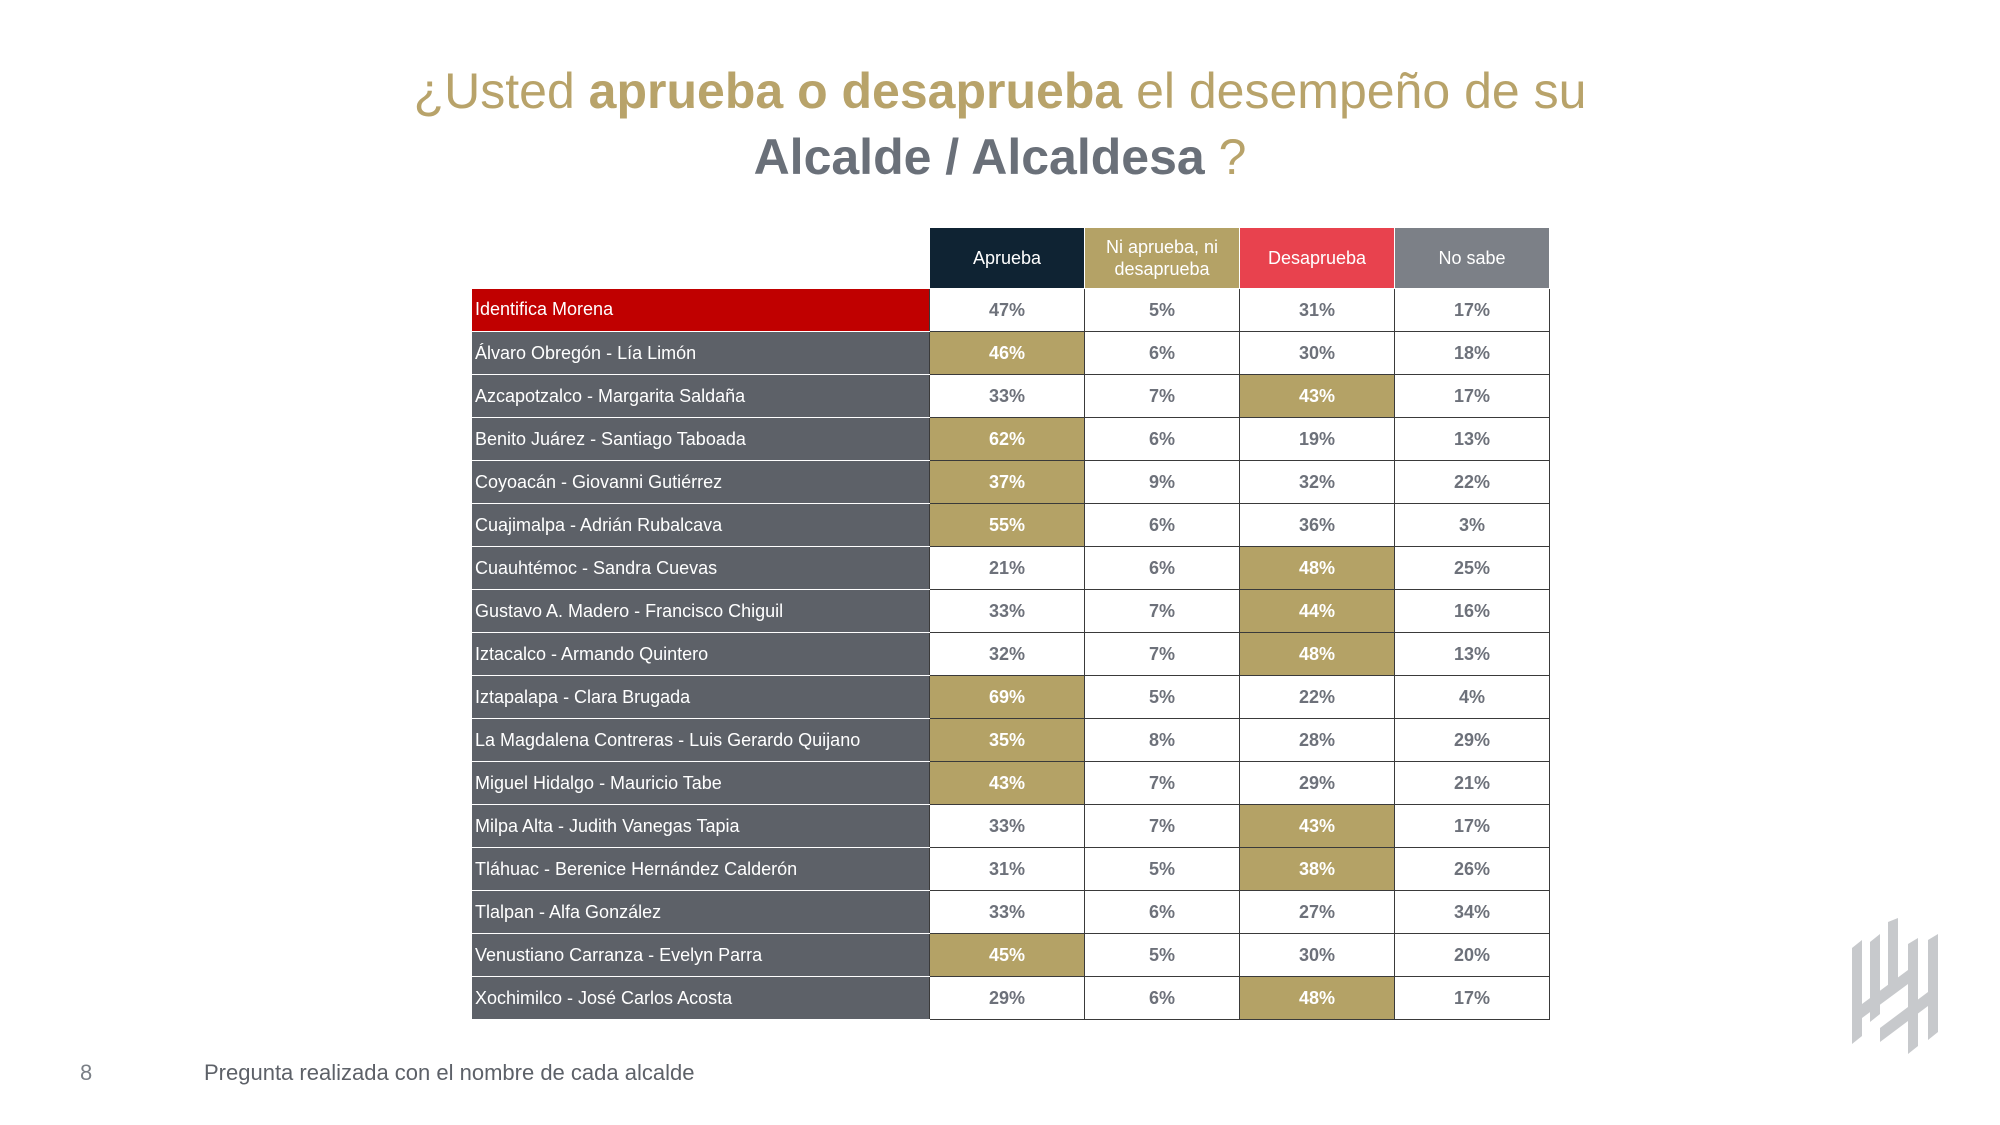 The height and width of the screenshot is (1125, 2000). Describe the element at coordinates (701, 611) in the screenshot. I see `row-label: Gustavo A. Madero - Francisco Chiguil` at that location.